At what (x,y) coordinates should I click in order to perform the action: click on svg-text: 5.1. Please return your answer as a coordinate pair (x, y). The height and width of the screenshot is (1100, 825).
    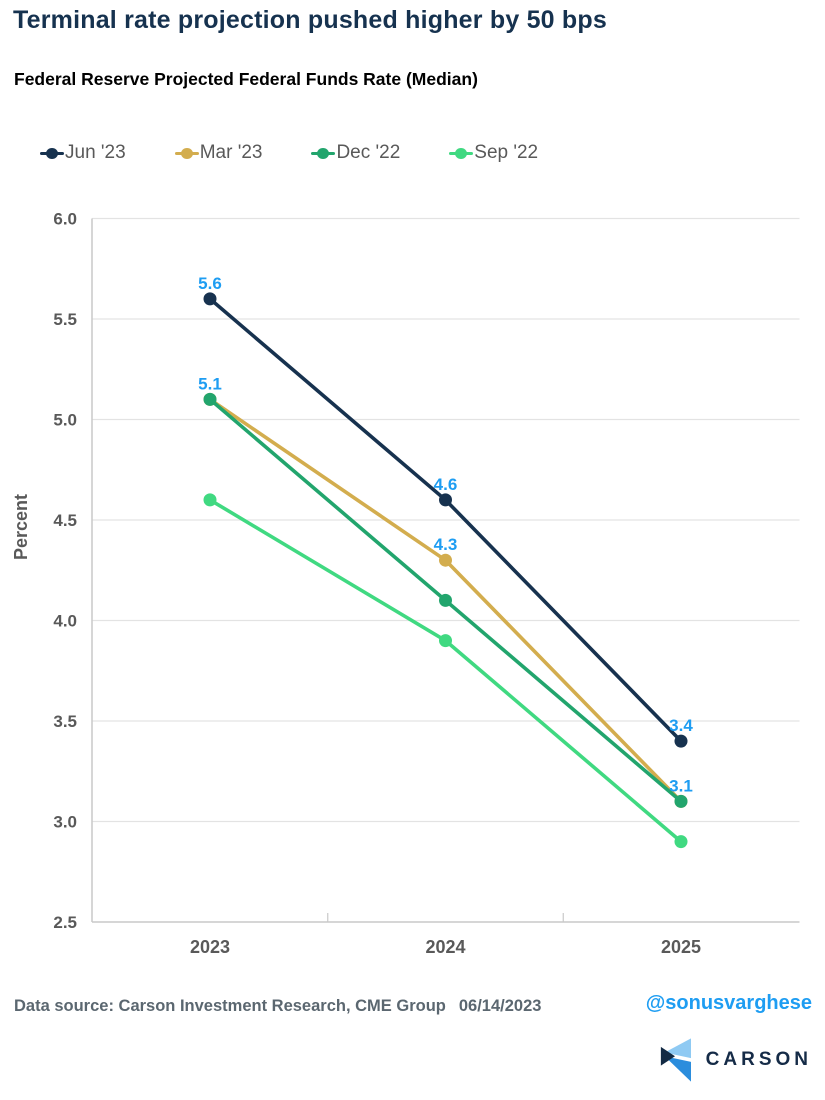
    Looking at the image, I should click on (210, 383).